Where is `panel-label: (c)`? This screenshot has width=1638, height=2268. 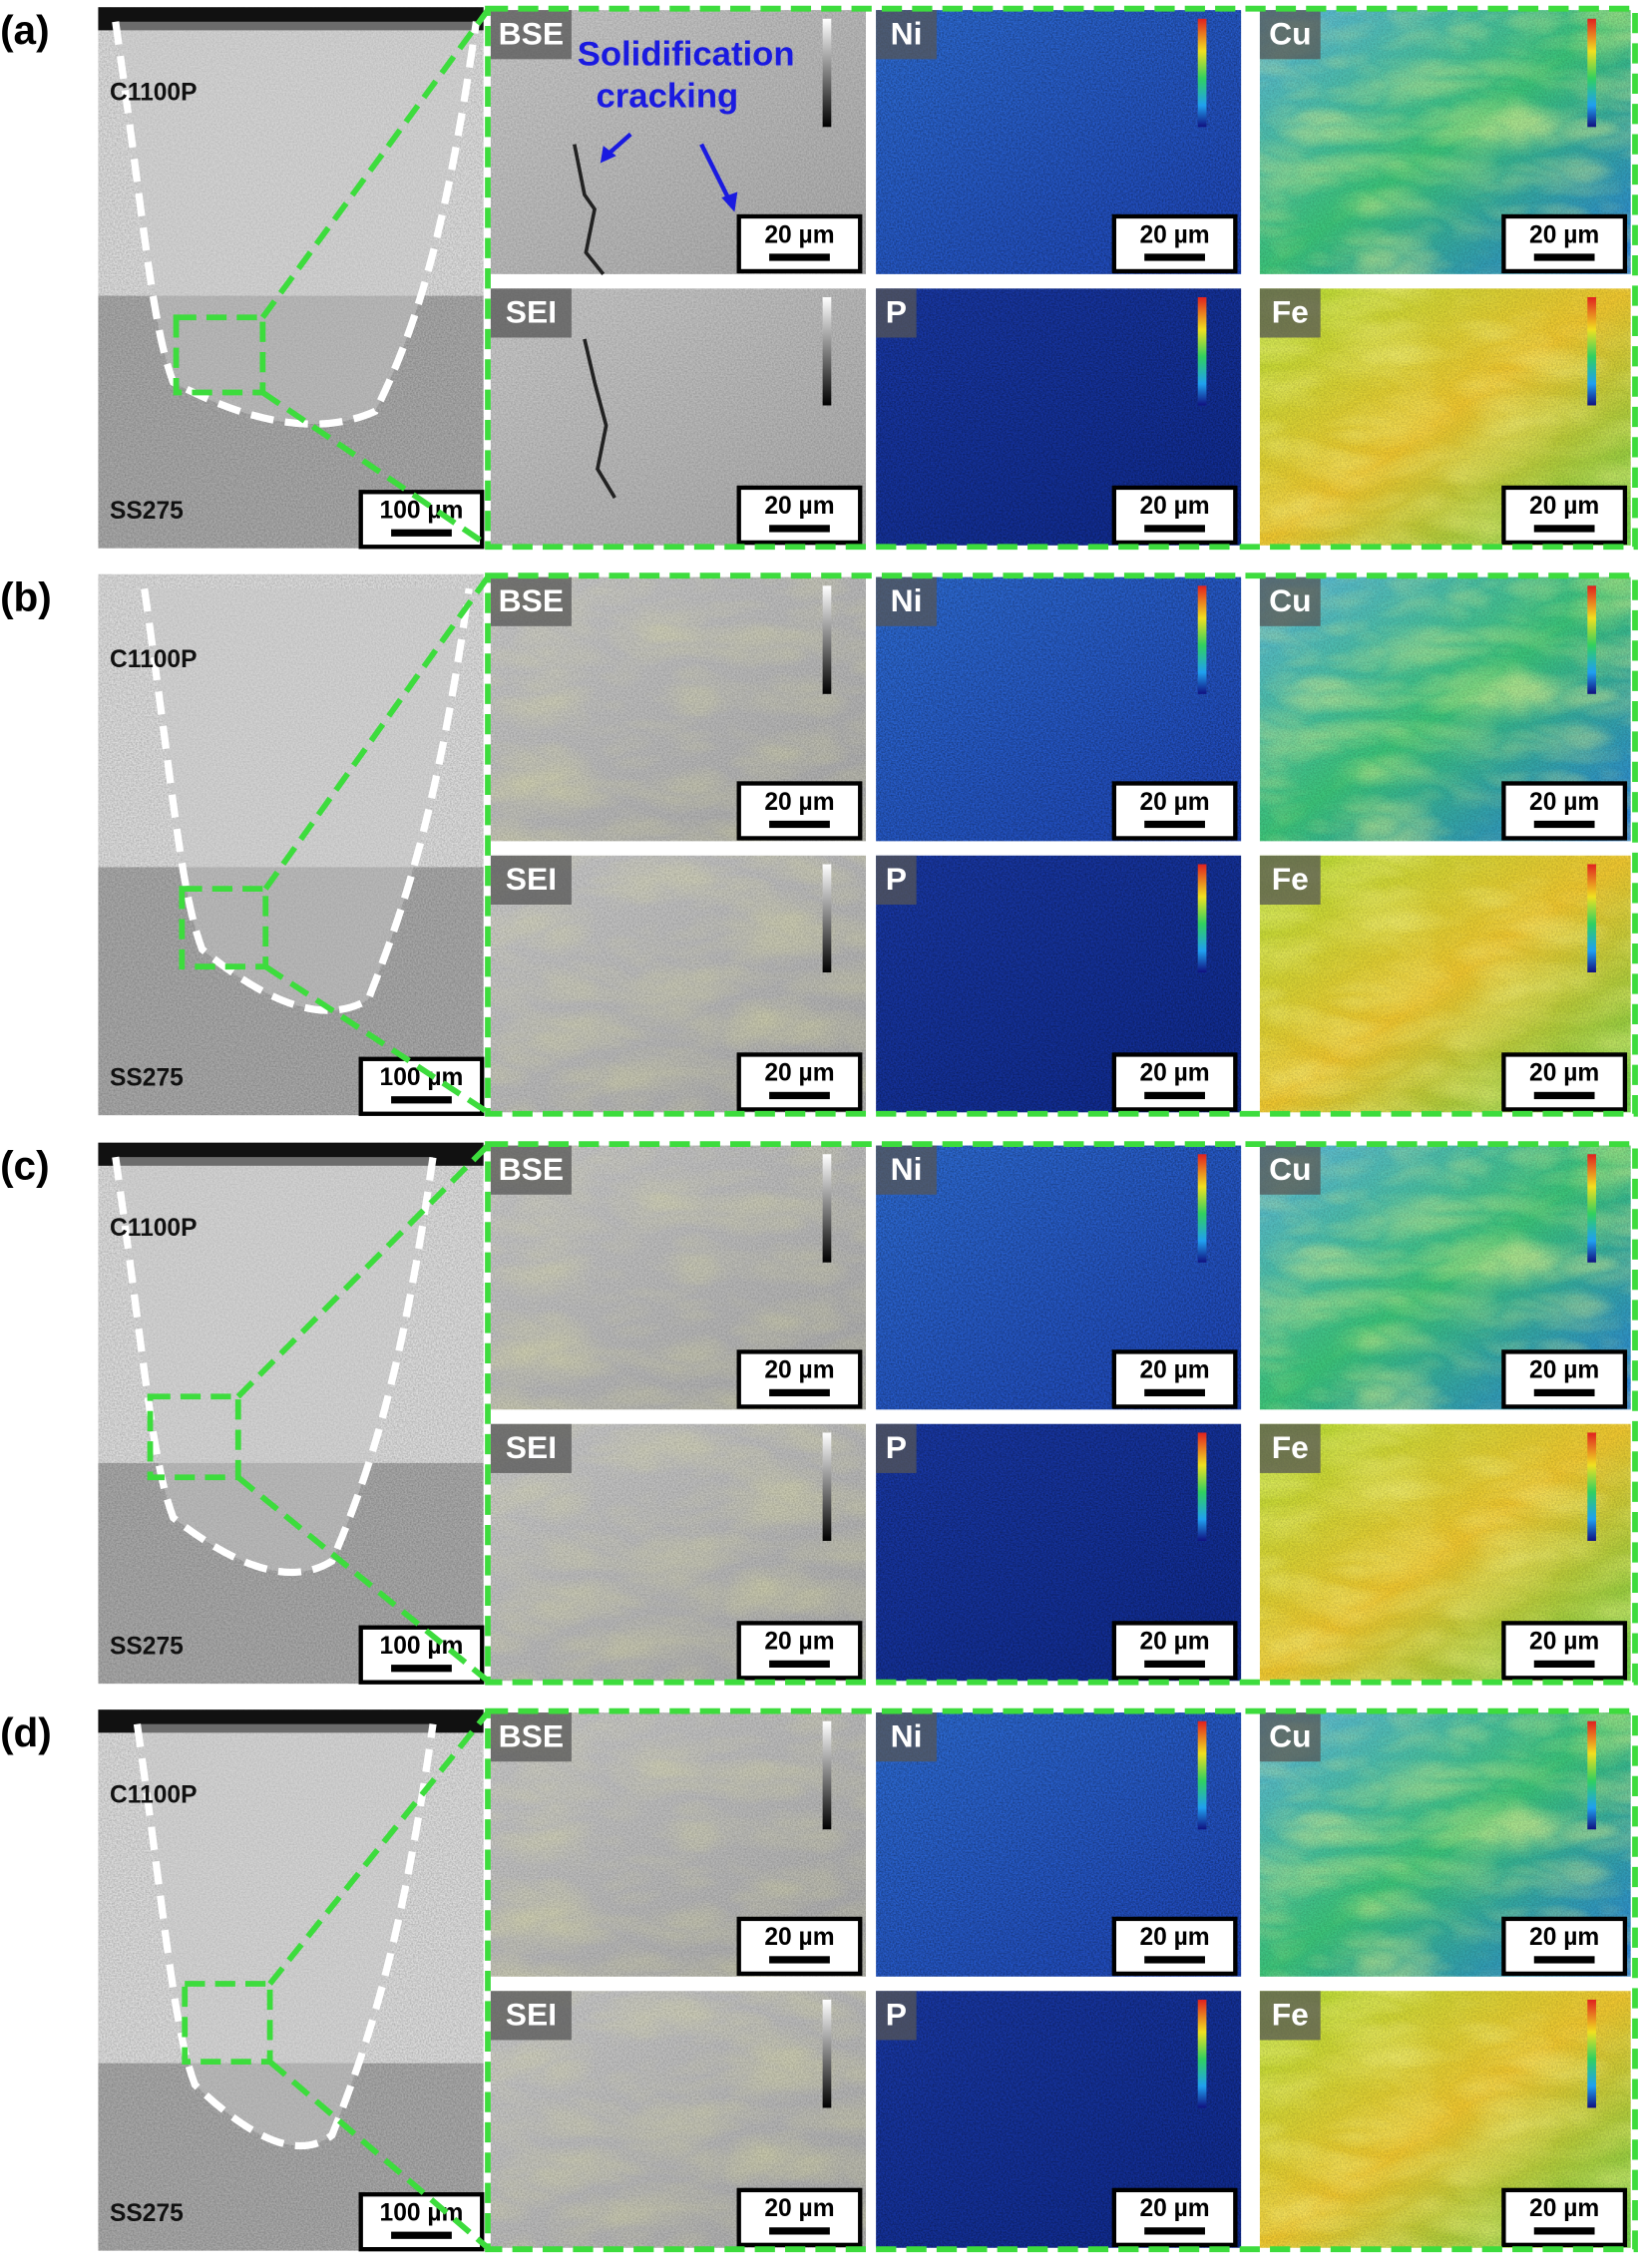 panel-label: (c) is located at coordinates (25, 1165).